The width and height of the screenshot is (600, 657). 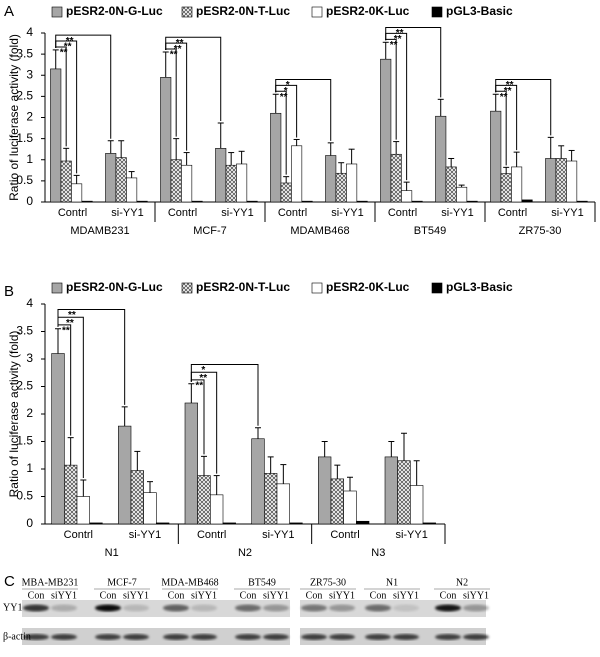 I want to click on group-label: N1, so click(x=112, y=553).